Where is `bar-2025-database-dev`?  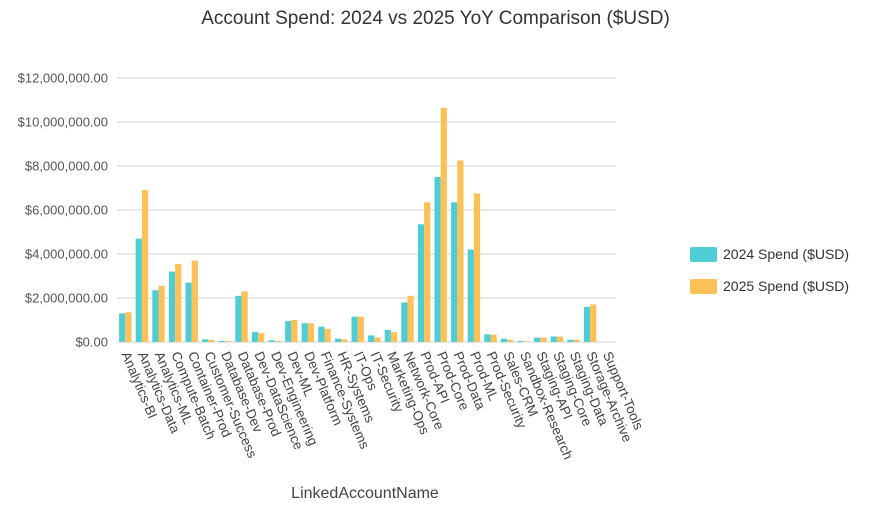 bar-2025-database-dev is located at coordinates (228, 341).